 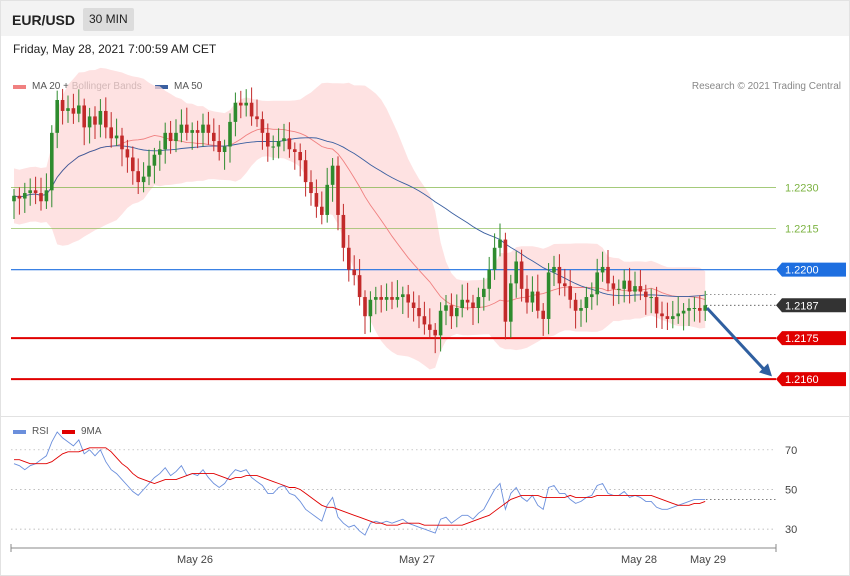 I want to click on current-price-label: 1.2187, so click(x=802, y=306).